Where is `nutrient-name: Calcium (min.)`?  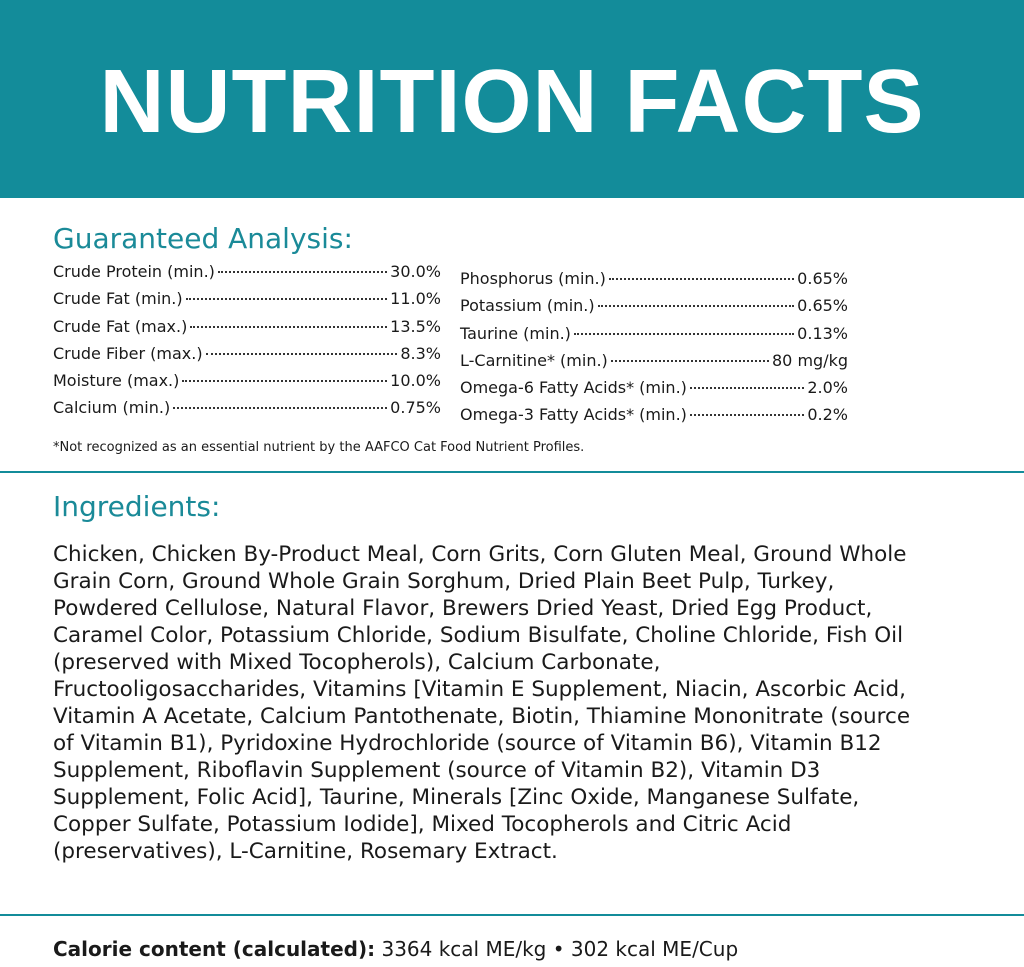 nutrient-name: Calcium (min.) is located at coordinates (112, 408).